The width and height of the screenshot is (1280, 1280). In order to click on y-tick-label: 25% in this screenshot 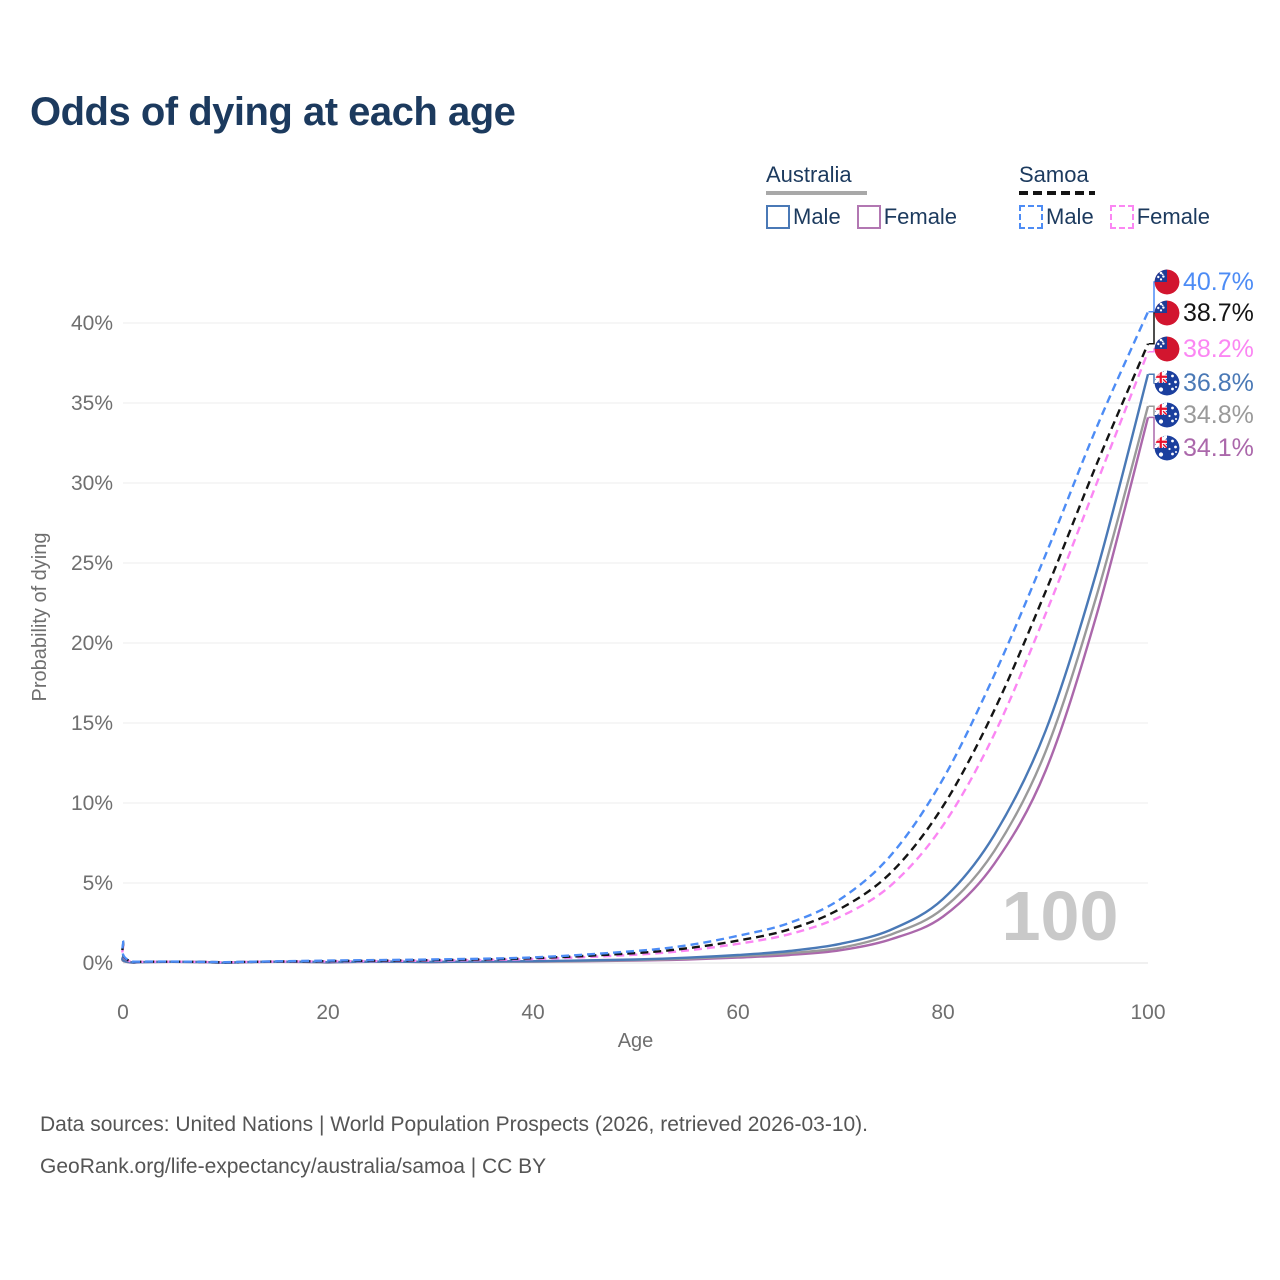, I will do `click(92, 563)`.